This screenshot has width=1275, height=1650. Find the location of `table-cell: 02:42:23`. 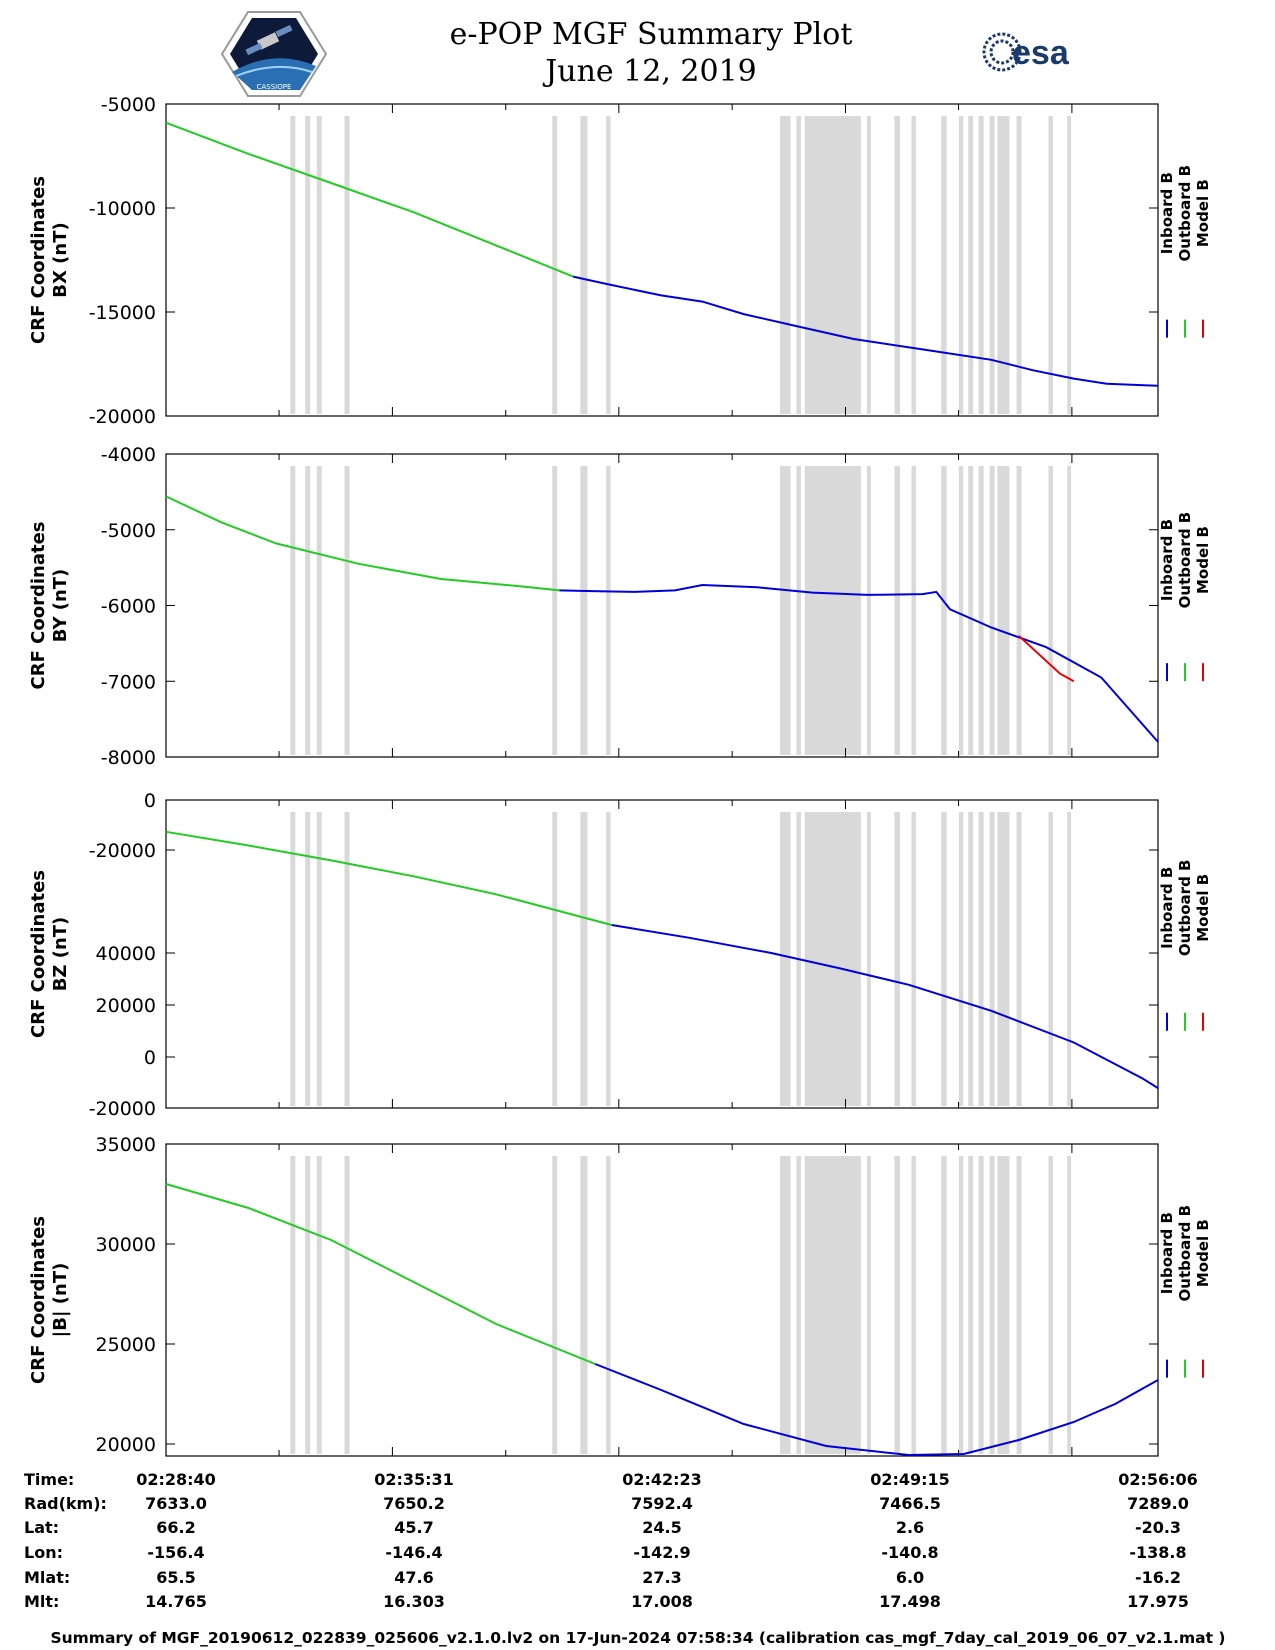

table-cell: 02:42:23 is located at coordinates (662, 1479).